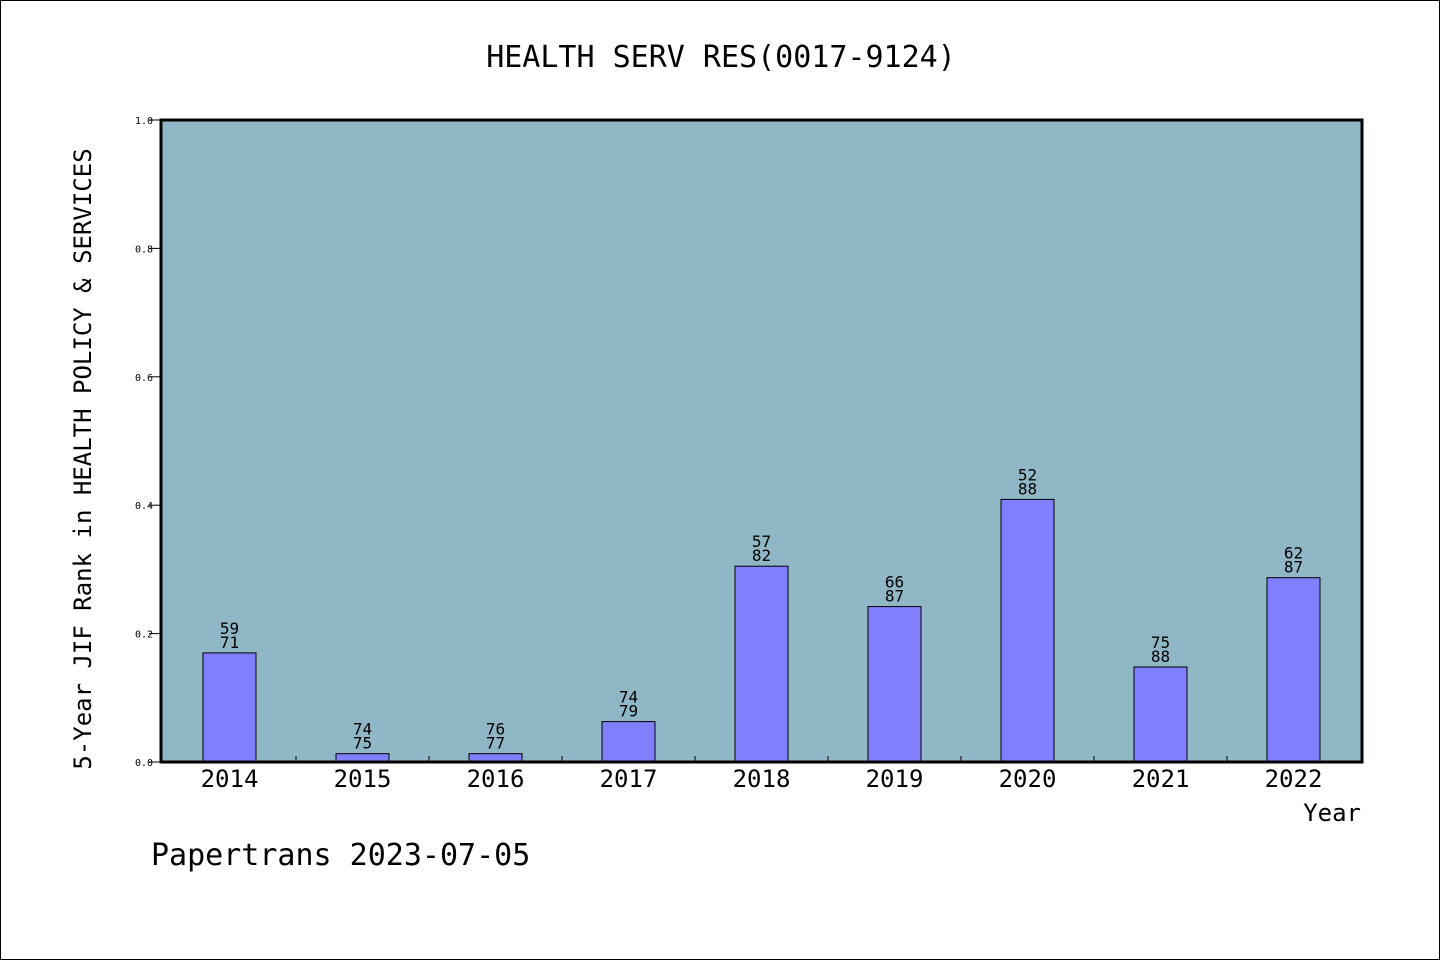  I want to click on bar-total-label-2020: 88, so click(1027, 488).